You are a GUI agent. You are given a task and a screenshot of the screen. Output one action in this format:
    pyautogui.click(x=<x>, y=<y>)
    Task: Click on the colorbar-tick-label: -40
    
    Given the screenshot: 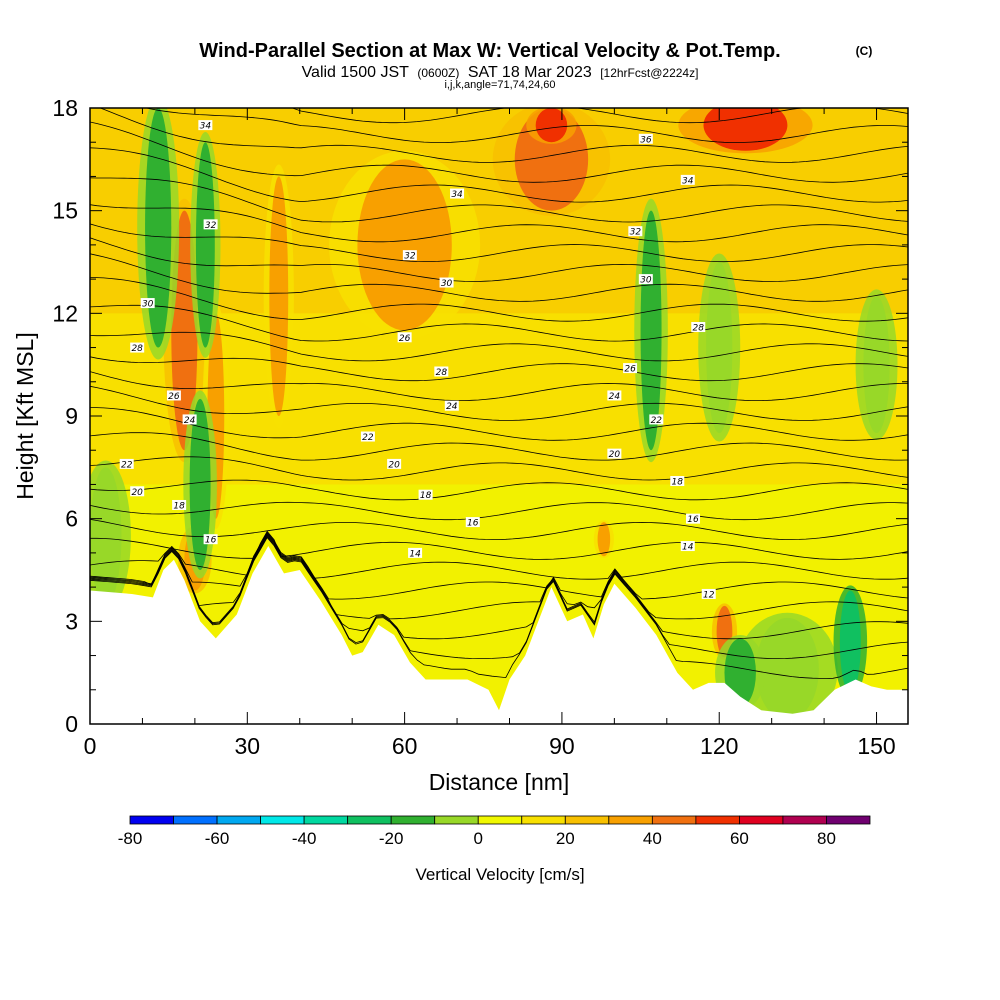 What is the action you would take?
    pyautogui.click(x=304, y=838)
    